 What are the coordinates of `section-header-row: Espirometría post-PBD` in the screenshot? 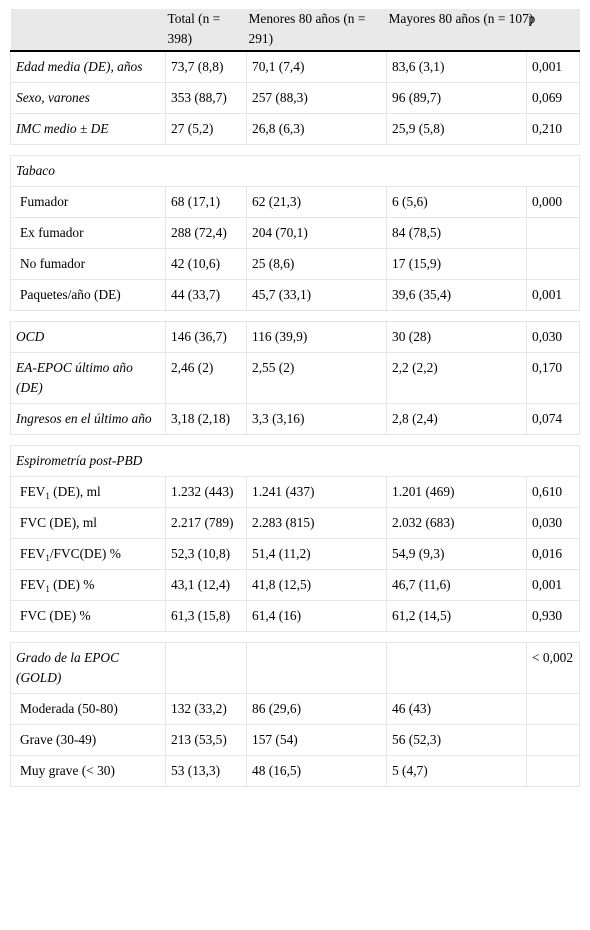 It's located at (295, 461).